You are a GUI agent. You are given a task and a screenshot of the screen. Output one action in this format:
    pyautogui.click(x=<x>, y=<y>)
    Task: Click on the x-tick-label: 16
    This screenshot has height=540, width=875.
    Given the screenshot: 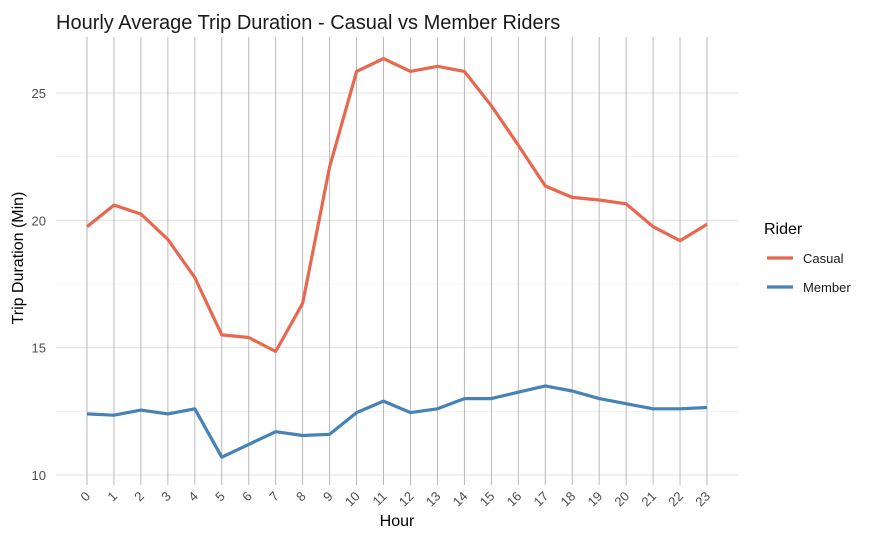 What is the action you would take?
    pyautogui.click(x=514, y=499)
    